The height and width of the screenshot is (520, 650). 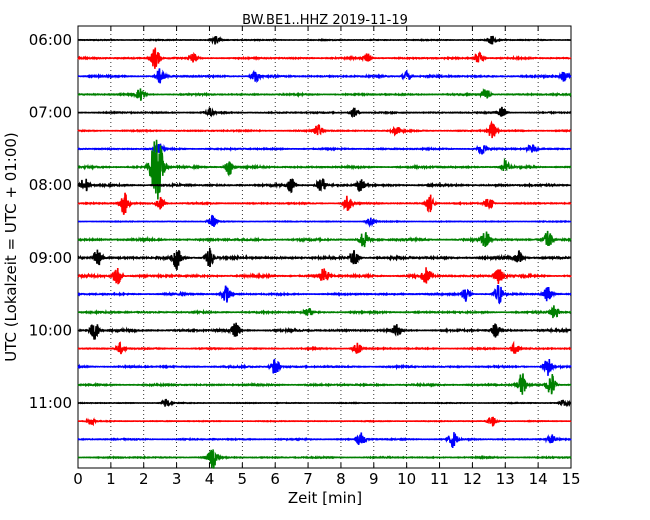 What do you see at coordinates (472, 479) in the screenshot?
I see `x-tick-label: 12` at bounding box center [472, 479].